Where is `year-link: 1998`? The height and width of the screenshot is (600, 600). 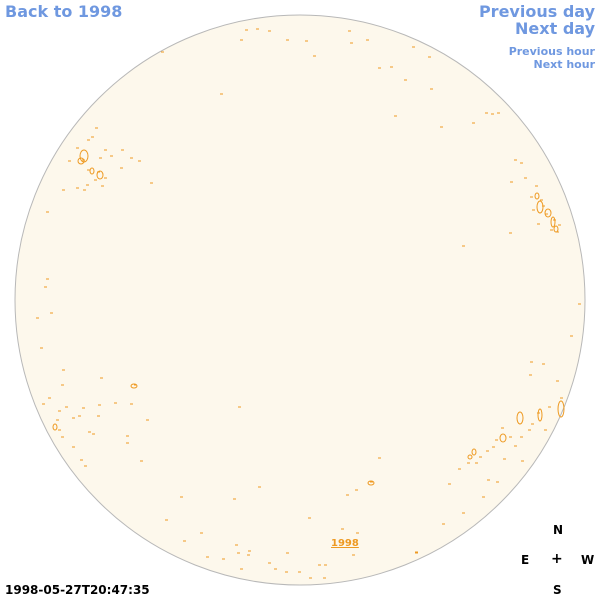 year-link: 1998 is located at coordinates (345, 543).